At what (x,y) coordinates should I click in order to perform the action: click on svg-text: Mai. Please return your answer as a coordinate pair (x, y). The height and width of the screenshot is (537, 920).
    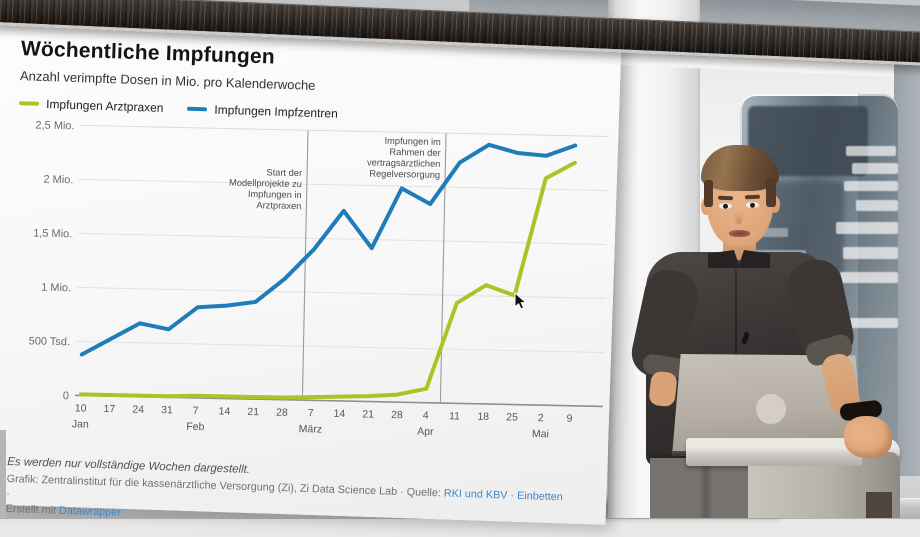
    Looking at the image, I should click on (540, 434).